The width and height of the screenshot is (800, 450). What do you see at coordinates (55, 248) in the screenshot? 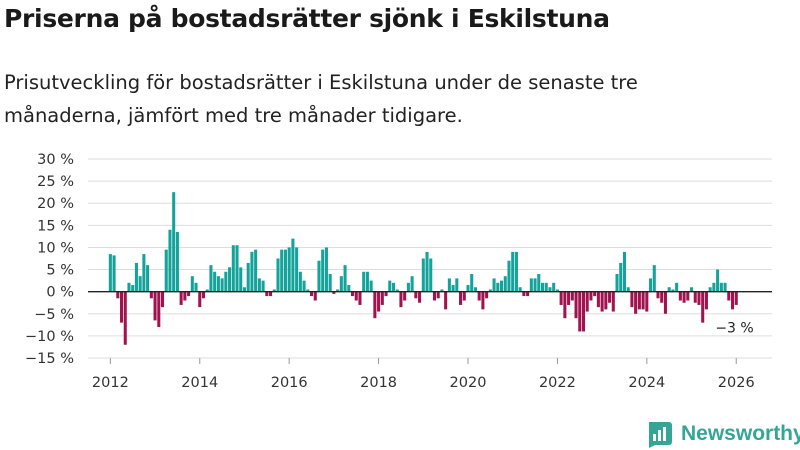
I see `y-tick-label: 10 %` at bounding box center [55, 248].